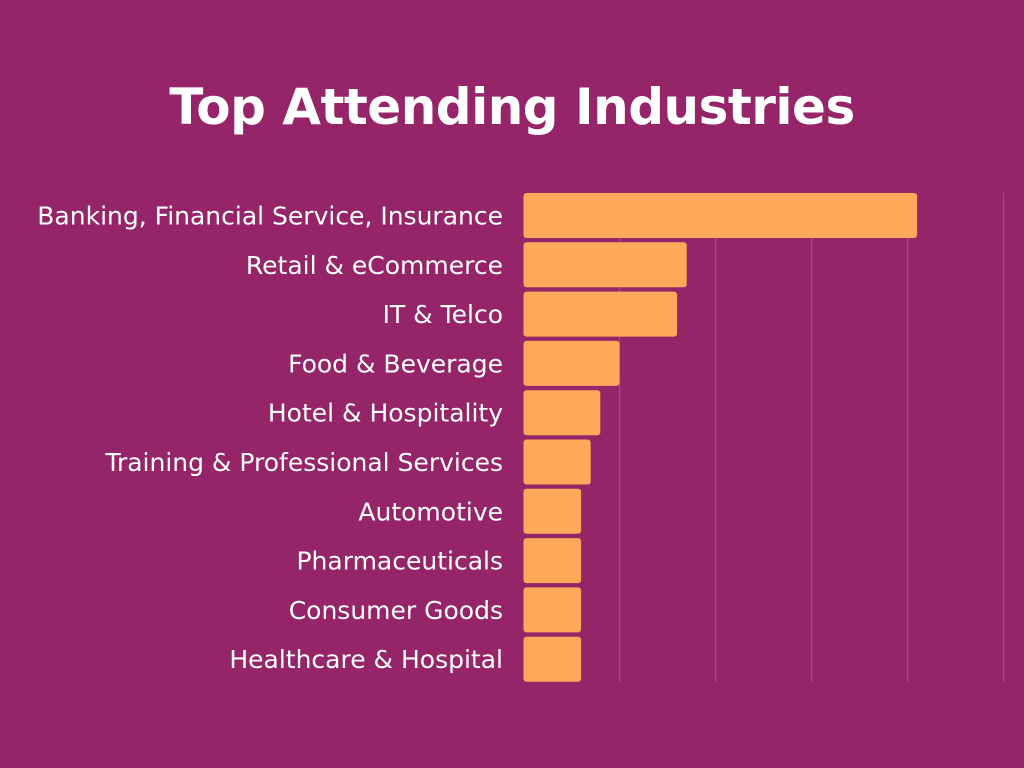  What do you see at coordinates (395, 363) in the screenshot?
I see `category-label: Food & Beverage` at bounding box center [395, 363].